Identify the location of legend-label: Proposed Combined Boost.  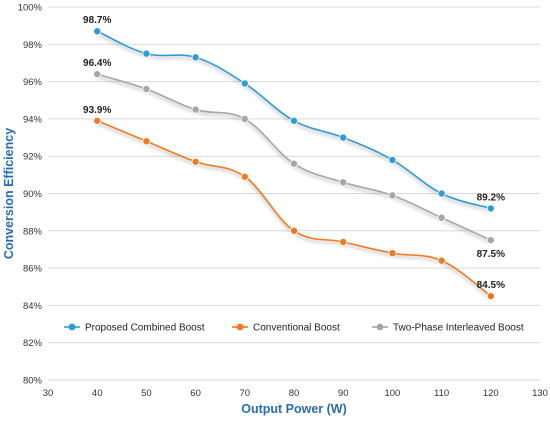
(145, 328).